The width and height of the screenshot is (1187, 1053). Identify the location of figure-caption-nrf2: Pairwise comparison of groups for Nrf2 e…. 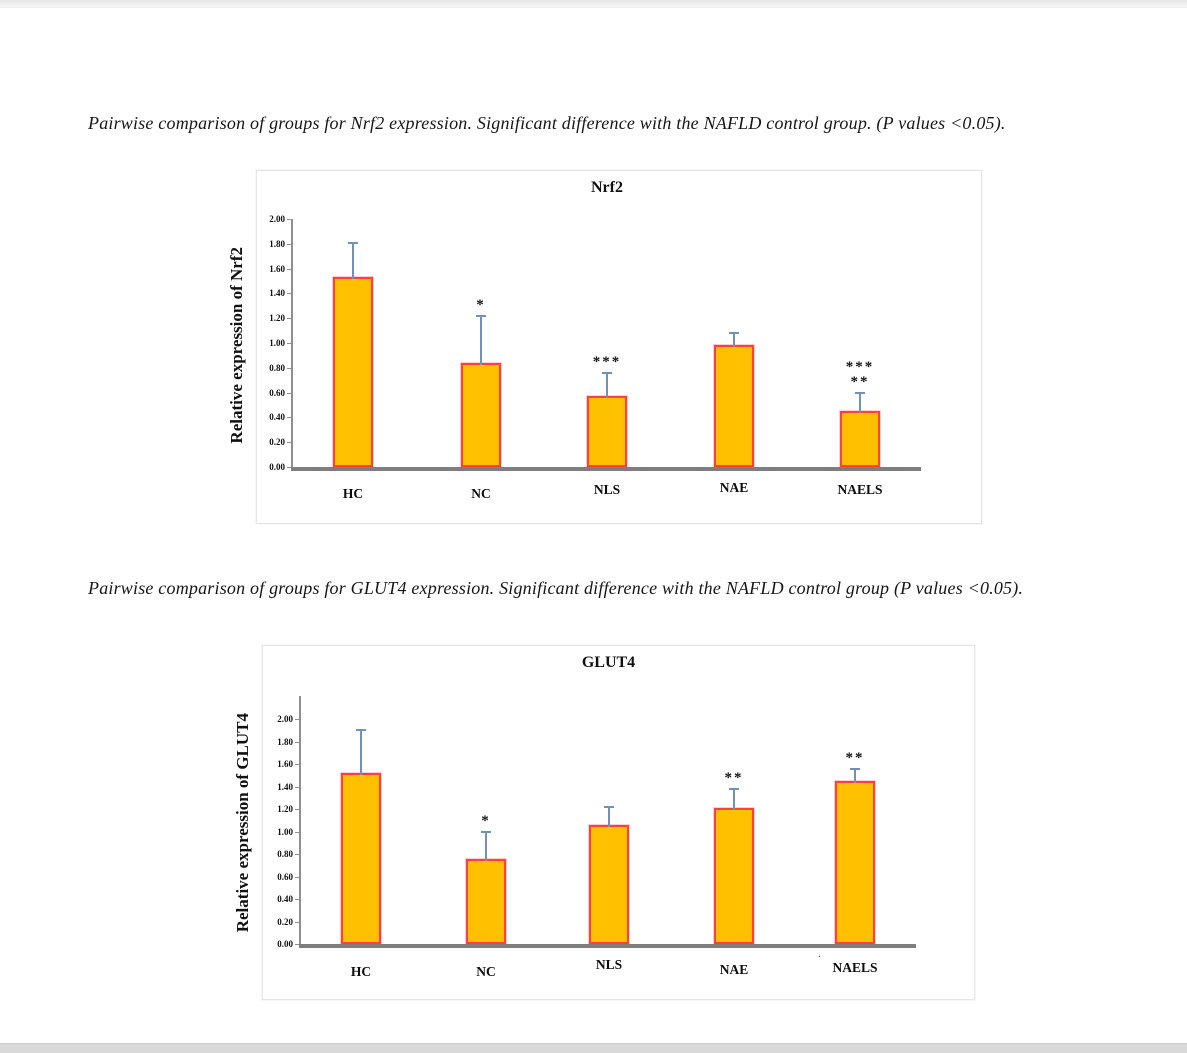
(547, 123).